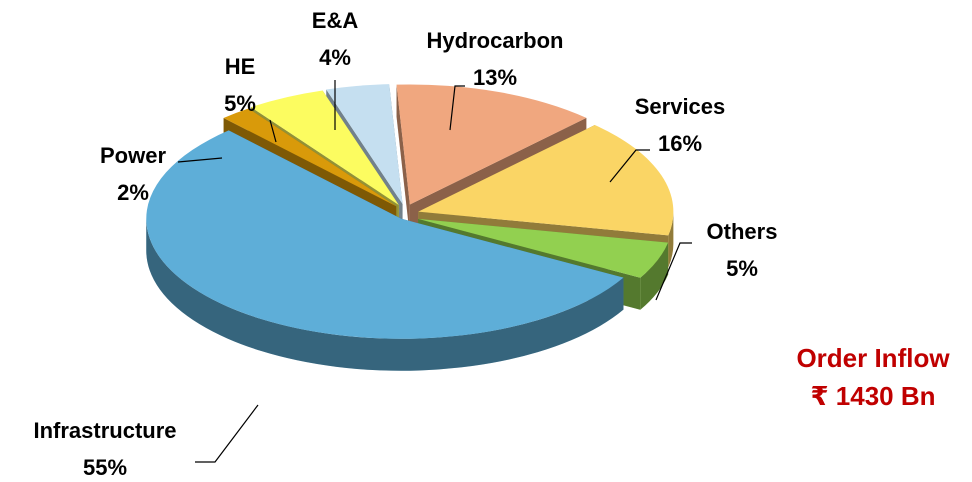  What do you see at coordinates (133, 155) in the screenshot?
I see `category-label: Power` at bounding box center [133, 155].